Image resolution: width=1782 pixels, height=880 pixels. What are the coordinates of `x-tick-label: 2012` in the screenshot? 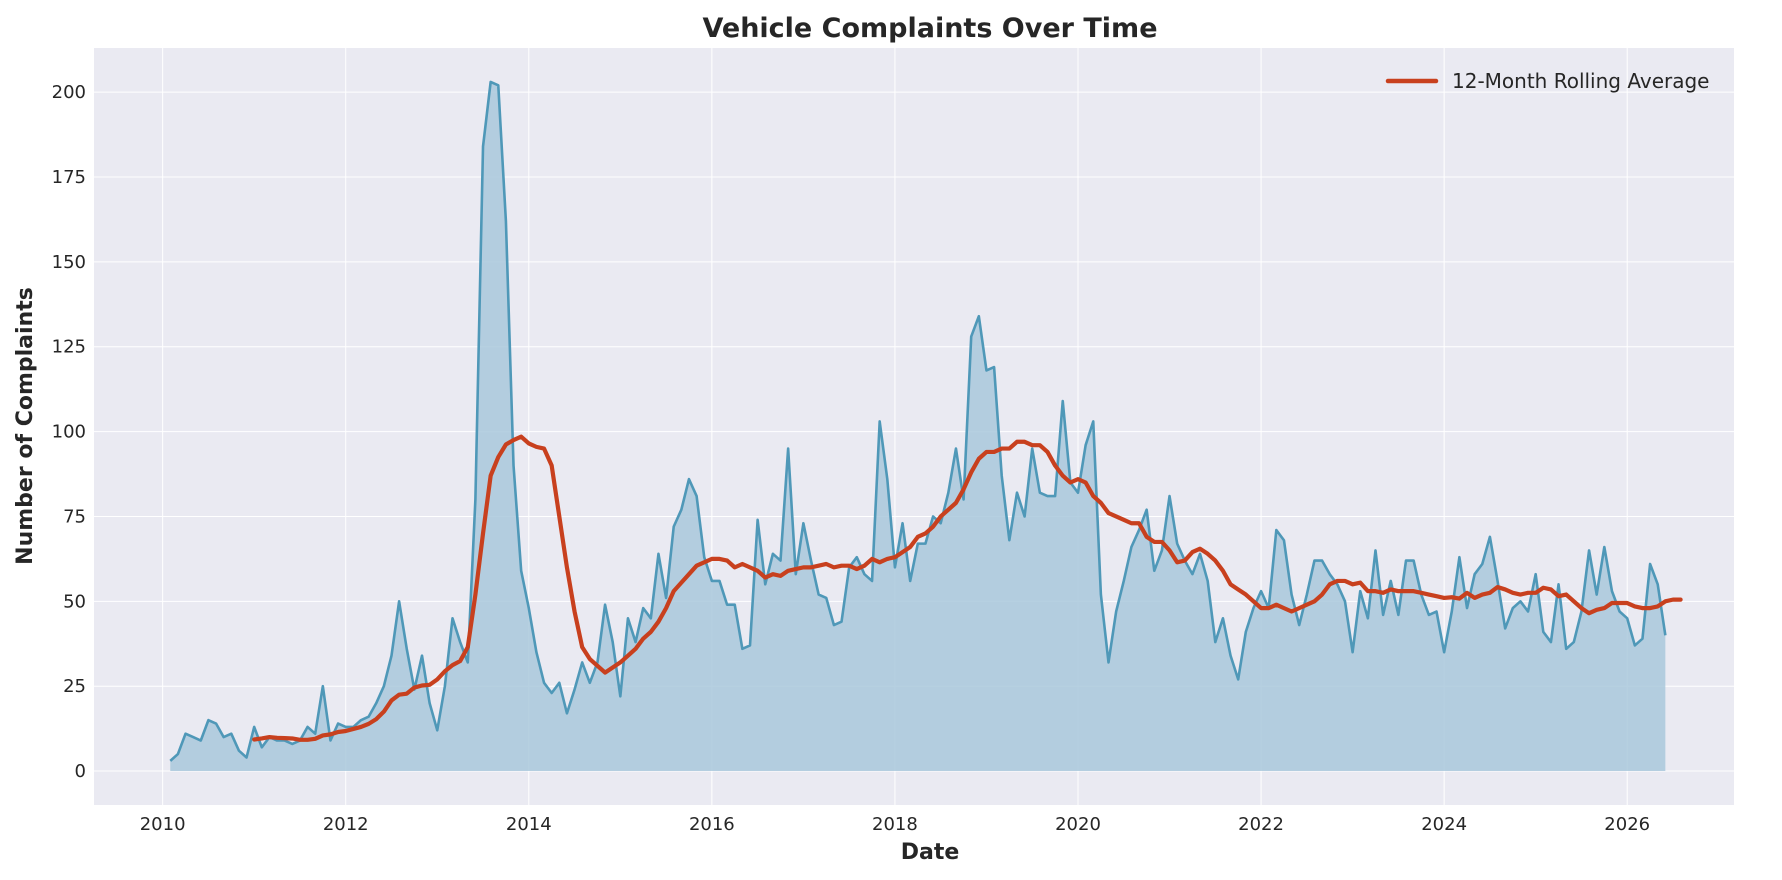 It's located at (346, 824).